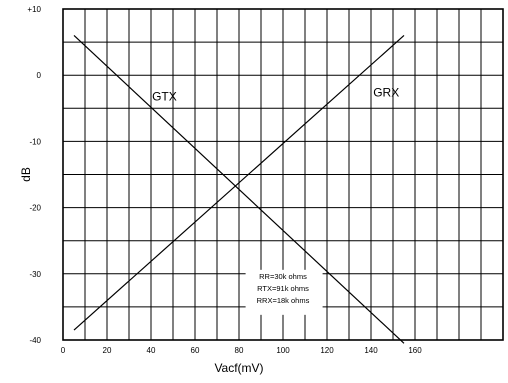 This screenshot has width=508, height=383. I want to click on x-tick-label: 120, so click(327, 350).